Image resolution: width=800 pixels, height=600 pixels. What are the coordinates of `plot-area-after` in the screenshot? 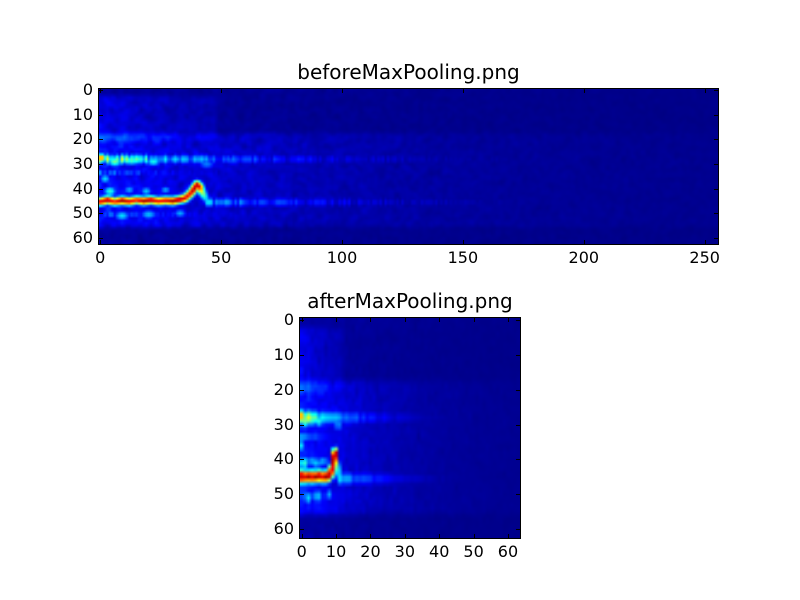 It's located at (410, 428).